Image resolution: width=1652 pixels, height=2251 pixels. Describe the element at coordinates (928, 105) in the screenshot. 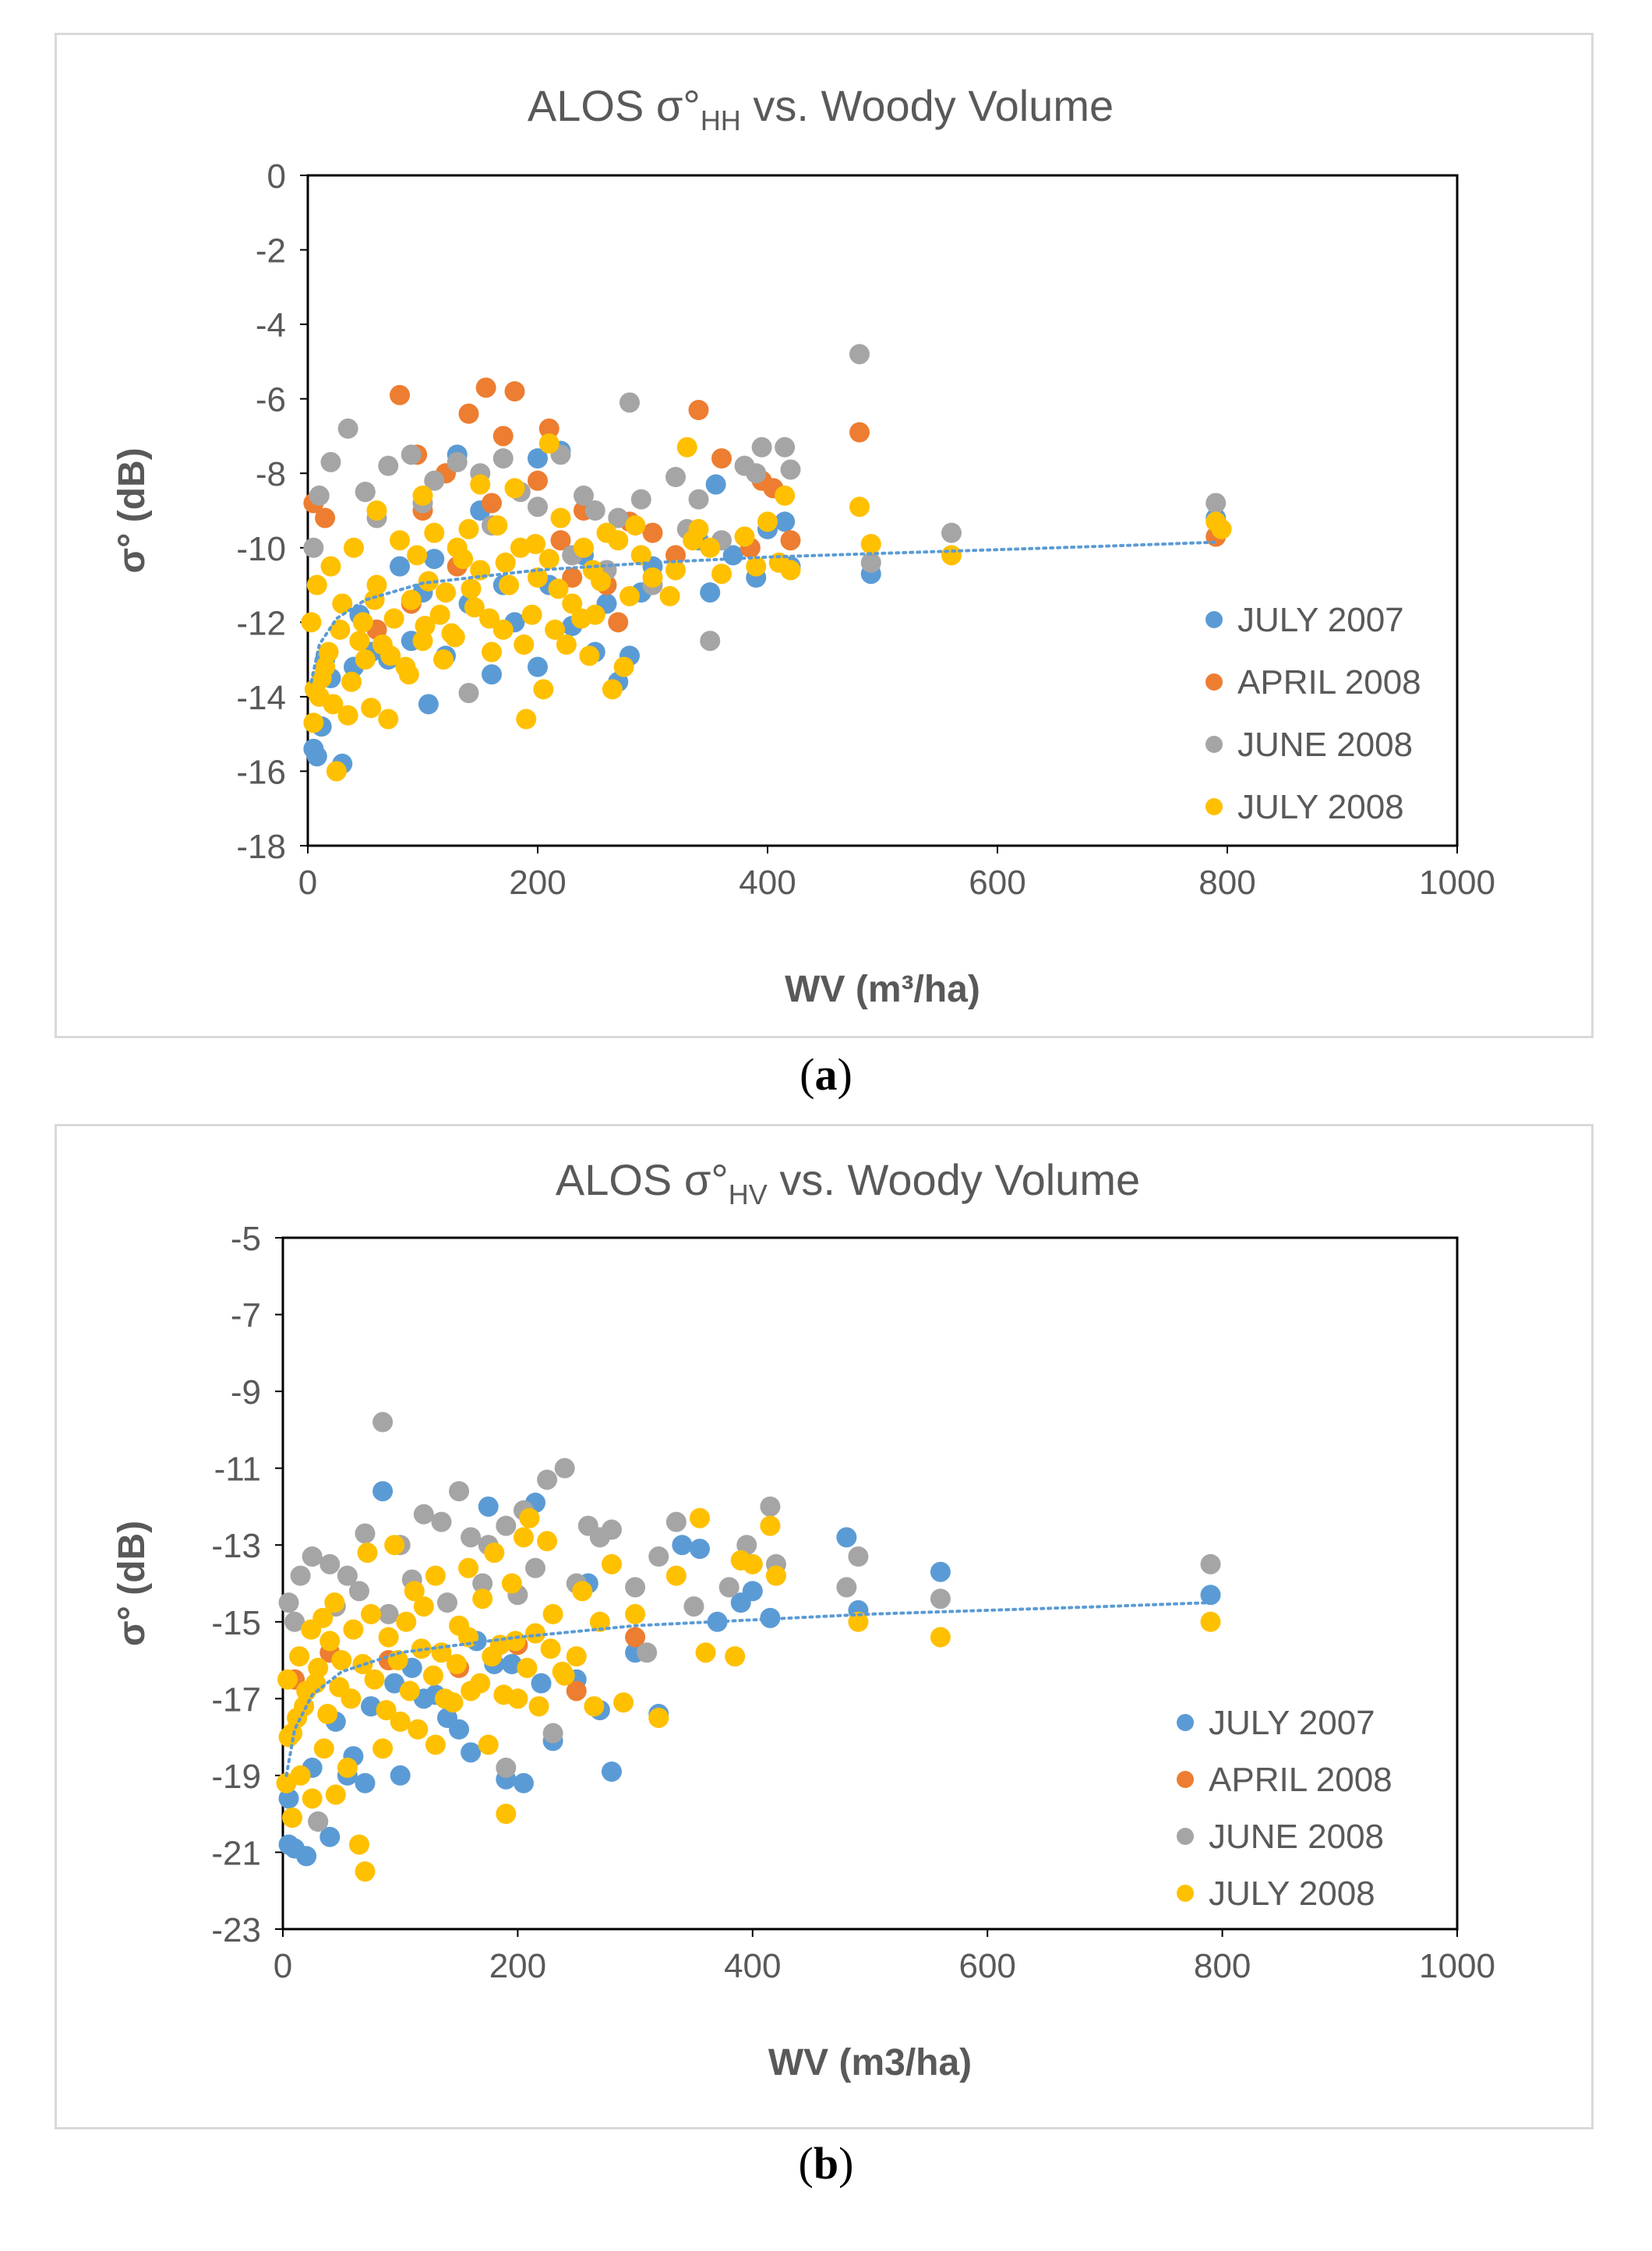

I see `chart-title-rest: vs. Woody Volume` at that location.